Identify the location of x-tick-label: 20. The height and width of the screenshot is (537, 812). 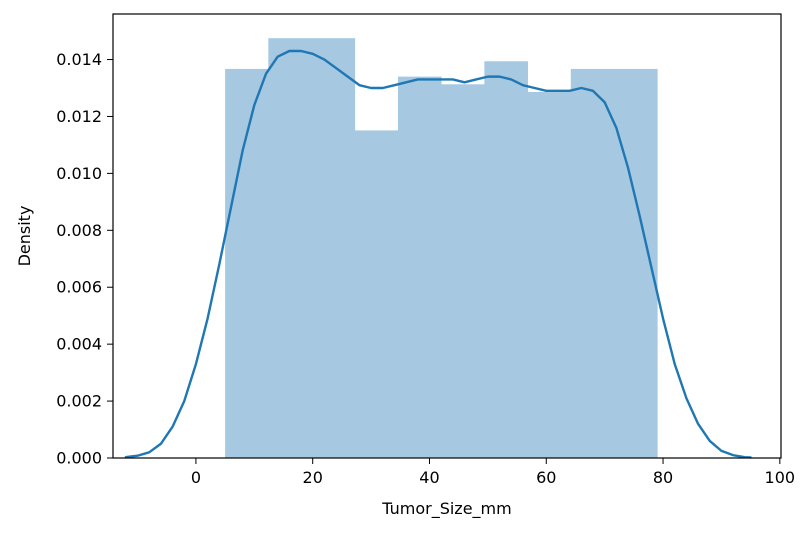
(313, 477).